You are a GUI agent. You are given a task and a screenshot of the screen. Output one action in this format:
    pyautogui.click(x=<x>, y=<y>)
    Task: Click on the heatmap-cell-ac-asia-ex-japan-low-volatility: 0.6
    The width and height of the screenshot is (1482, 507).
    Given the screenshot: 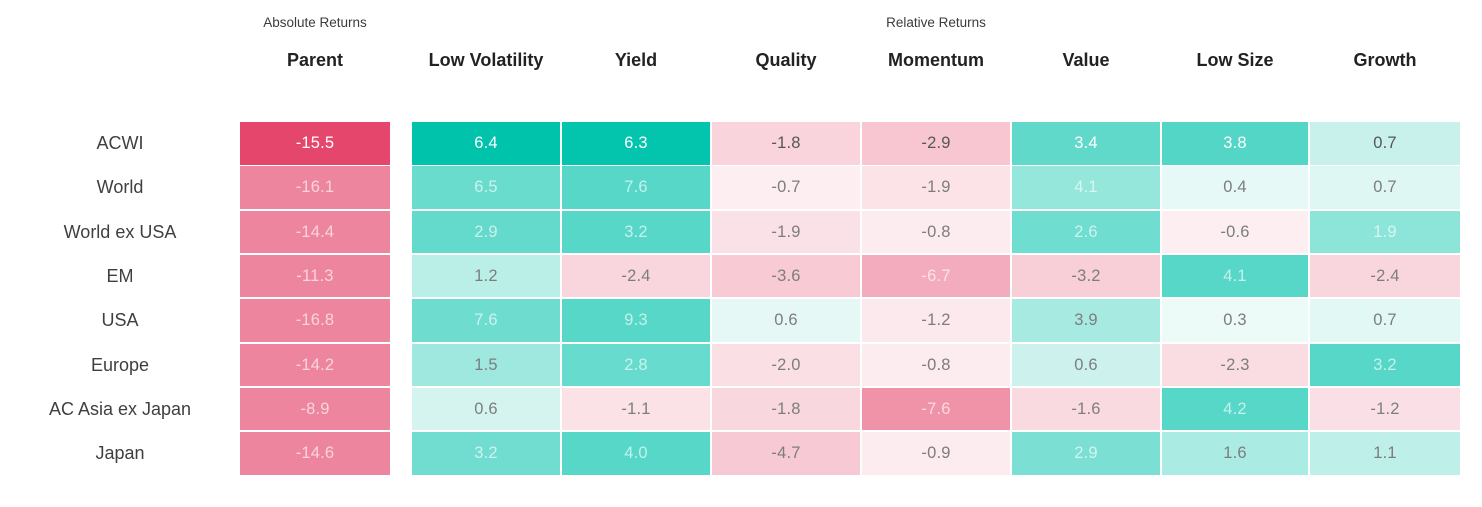 What is the action you would take?
    pyautogui.click(x=486, y=409)
    